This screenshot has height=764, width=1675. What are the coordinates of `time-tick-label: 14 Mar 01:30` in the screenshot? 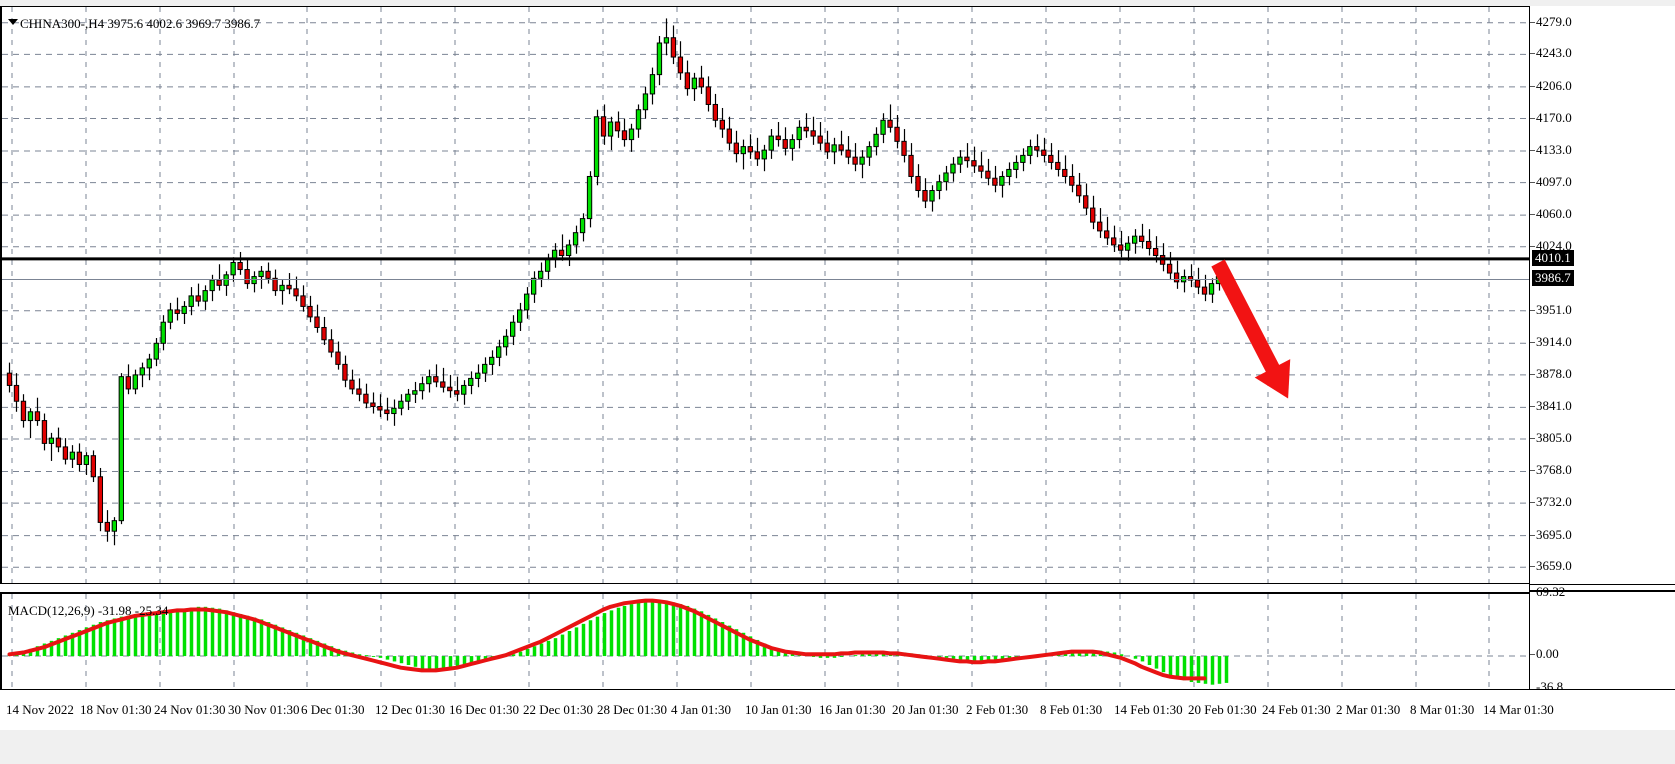 It's located at (1518, 709).